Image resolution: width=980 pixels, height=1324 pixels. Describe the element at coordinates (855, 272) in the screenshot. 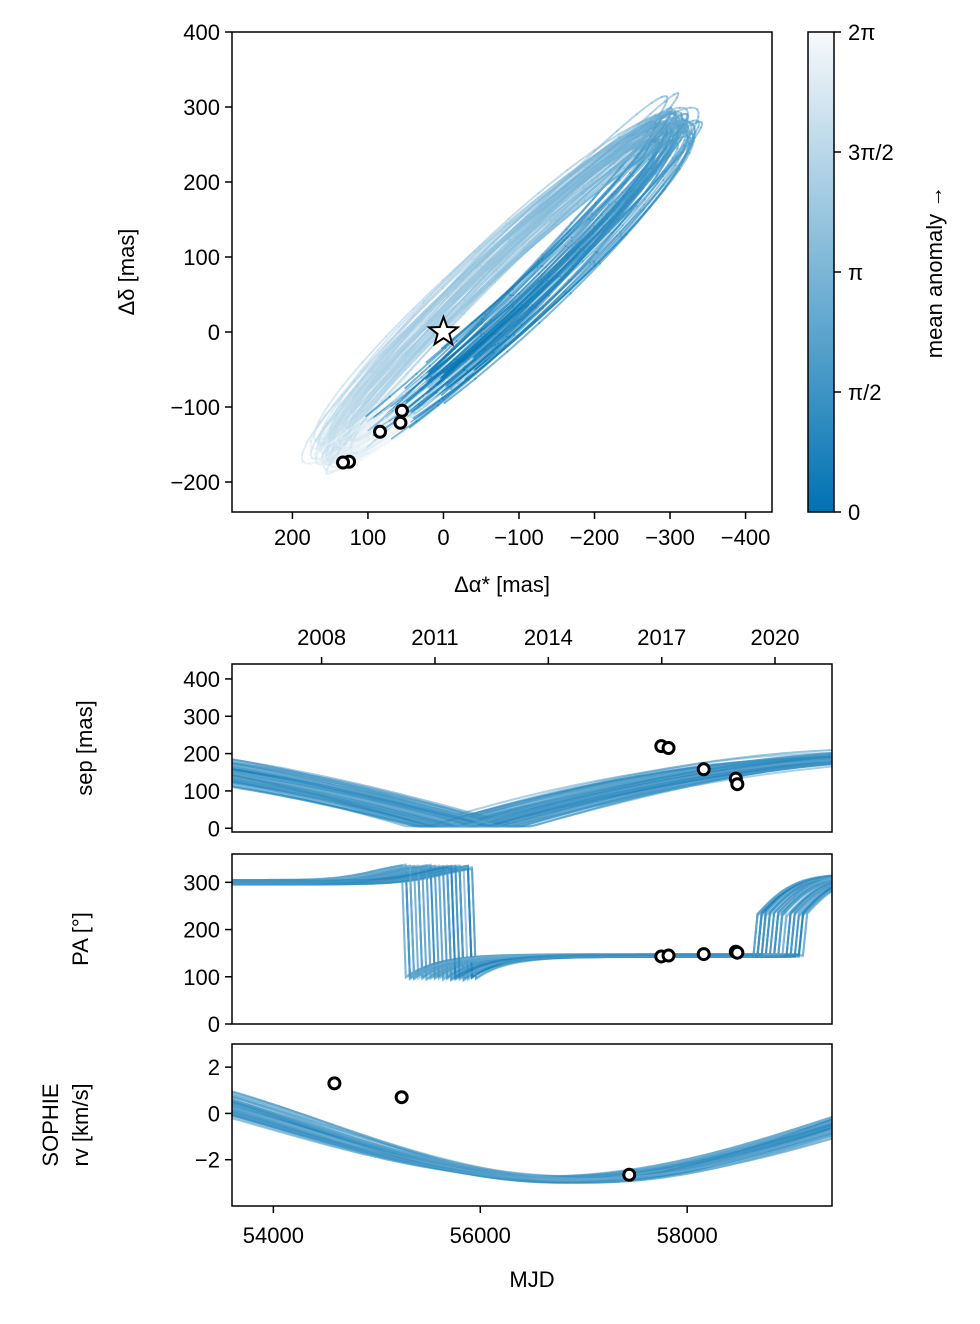

I see `colorbar-tick-label: π` at that location.